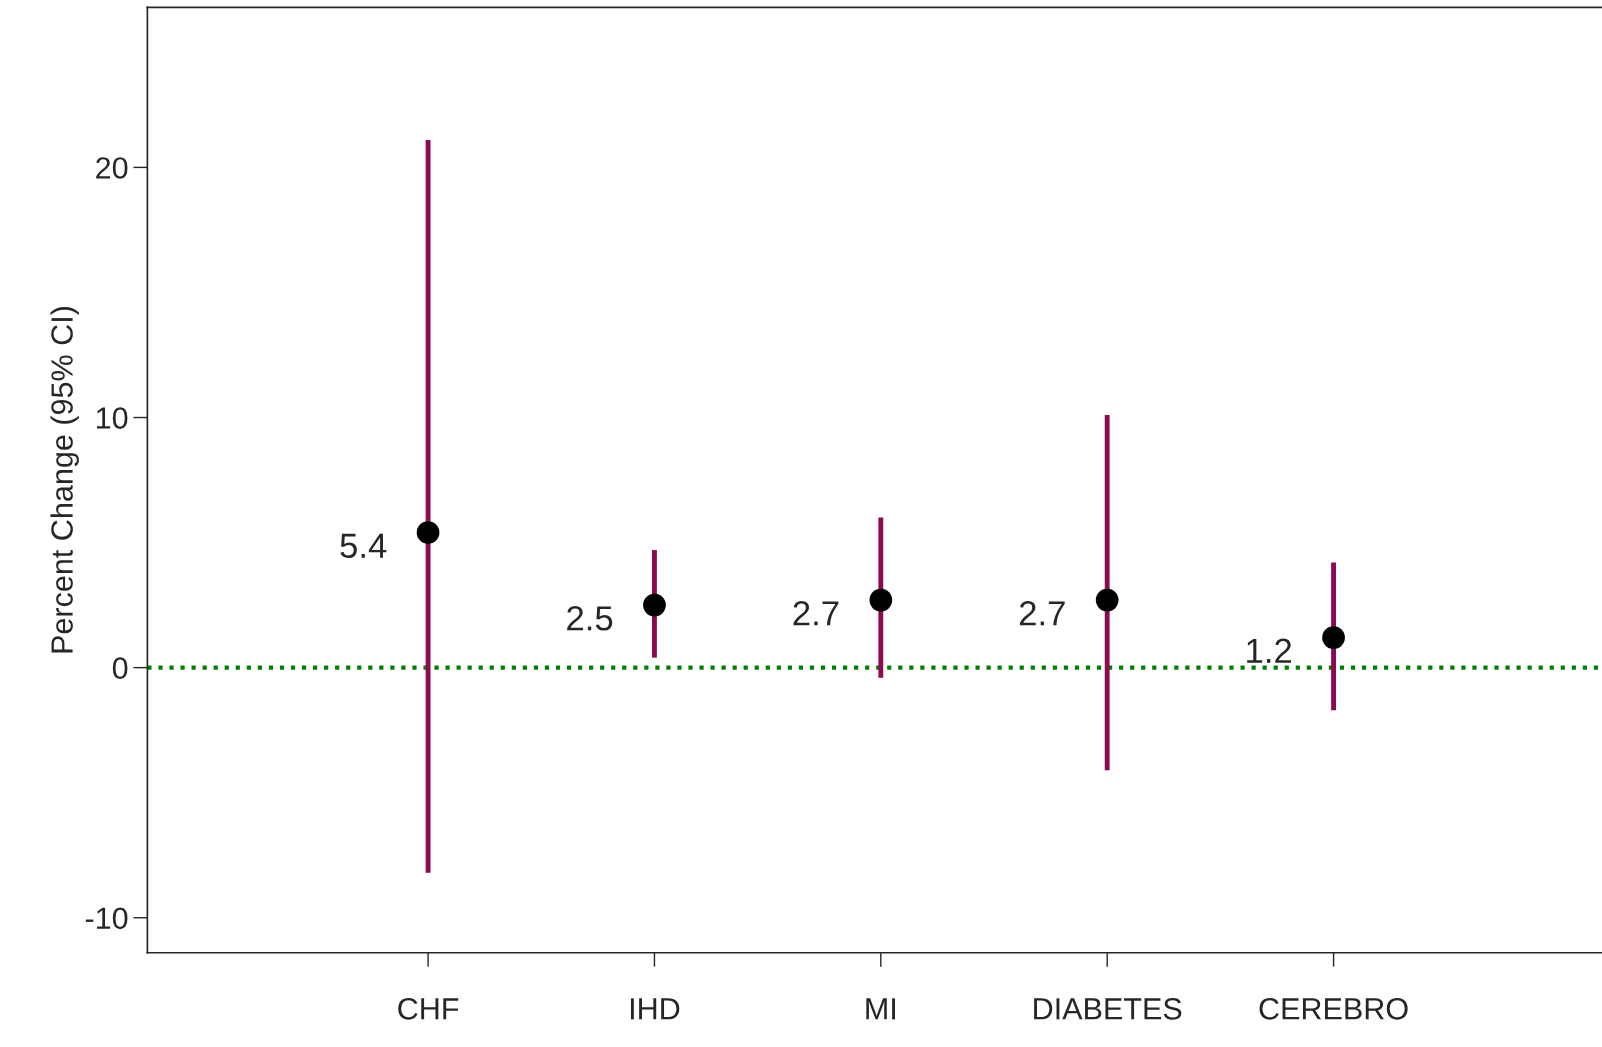 Image resolution: width=1602 pixels, height=1047 pixels. I want to click on x-tick-label: IHD, so click(655, 1009).